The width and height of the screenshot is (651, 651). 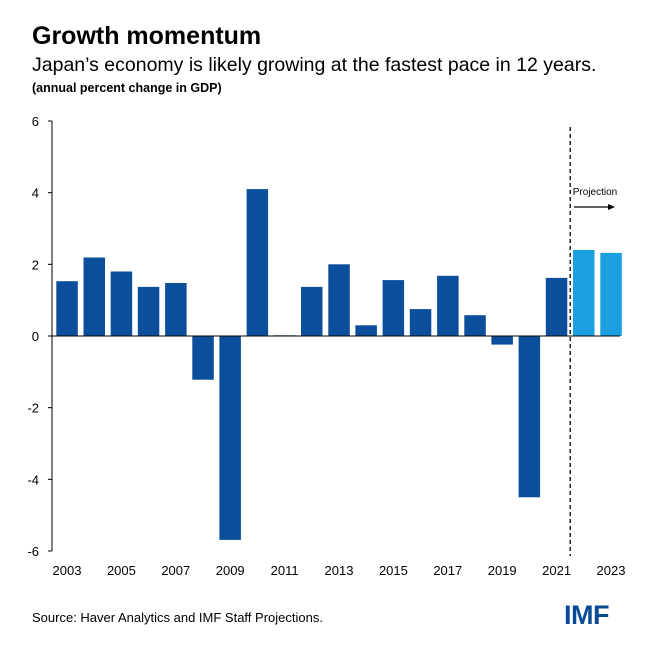 I want to click on bar-2015, so click(x=393, y=308).